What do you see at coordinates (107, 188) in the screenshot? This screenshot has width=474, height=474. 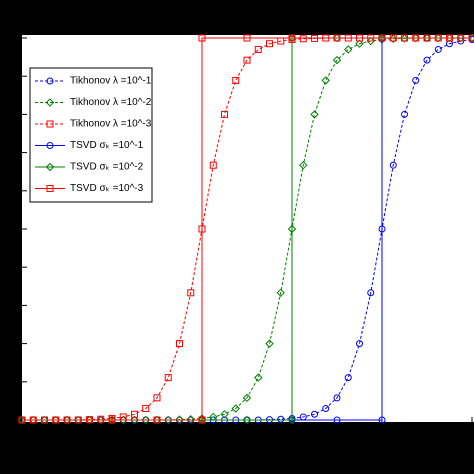 I see `legend-label: TSVD σₖ =10^-3` at bounding box center [107, 188].